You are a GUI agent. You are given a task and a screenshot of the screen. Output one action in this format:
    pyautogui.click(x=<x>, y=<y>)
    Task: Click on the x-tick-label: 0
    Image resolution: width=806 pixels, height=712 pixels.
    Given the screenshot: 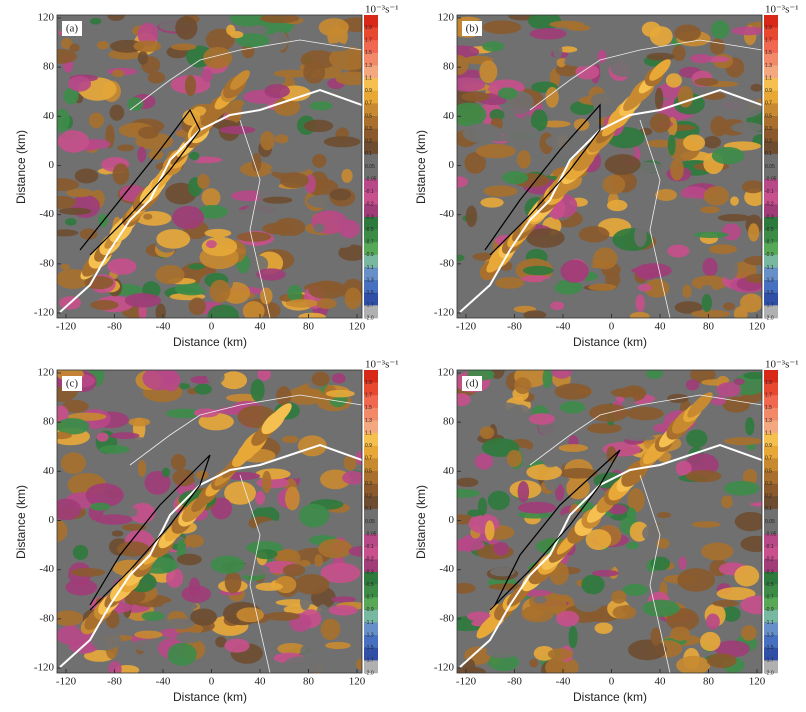 What is the action you would take?
    pyautogui.click(x=212, y=327)
    